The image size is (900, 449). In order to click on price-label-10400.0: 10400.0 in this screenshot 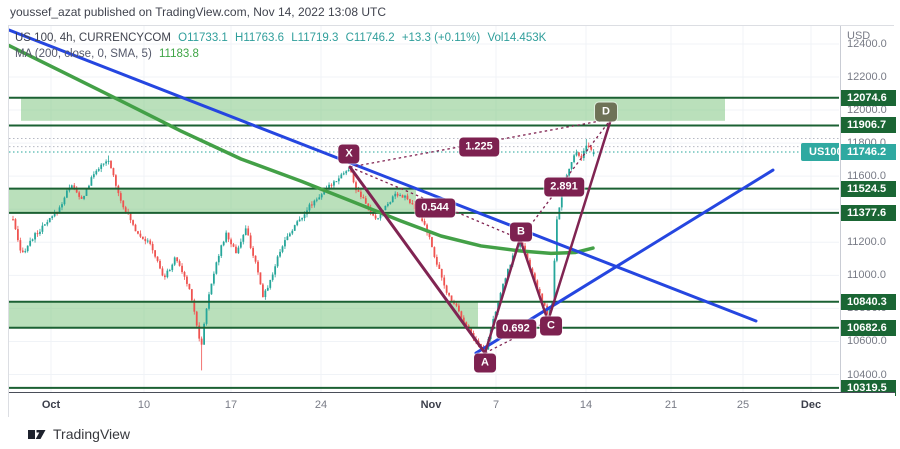, I will do `click(867, 374)`.